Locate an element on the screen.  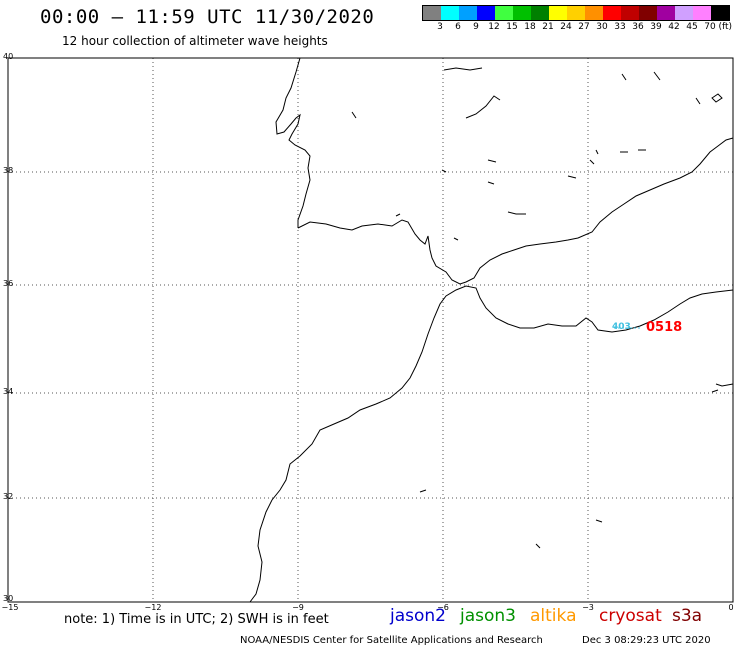
legend-swatches is located at coordinates (576, 13).